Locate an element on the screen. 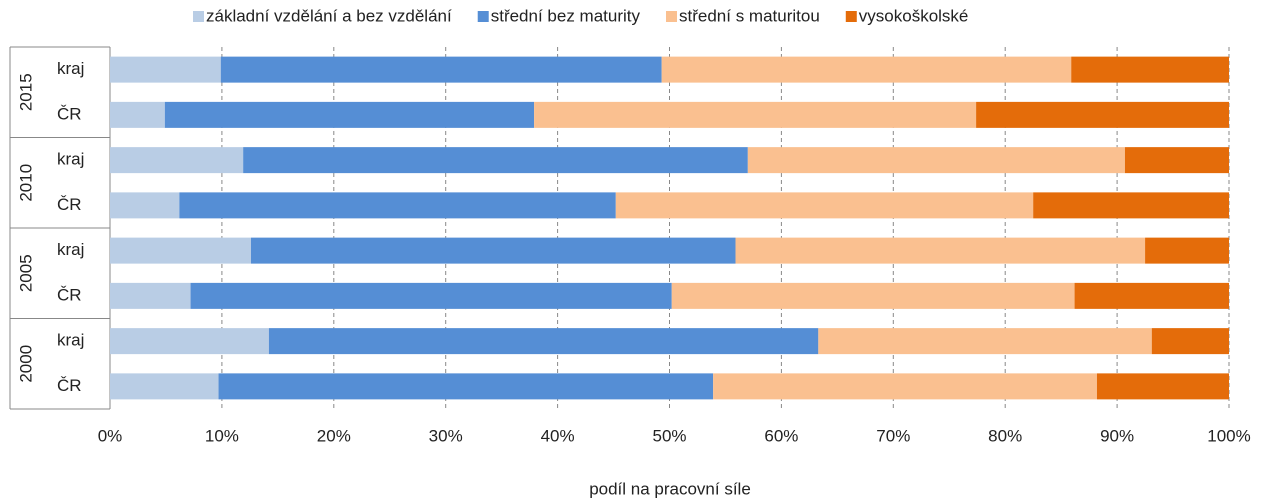 This screenshot has height=501, width=1261. x-tick-label: 10% is located at coordinates (222, 435).